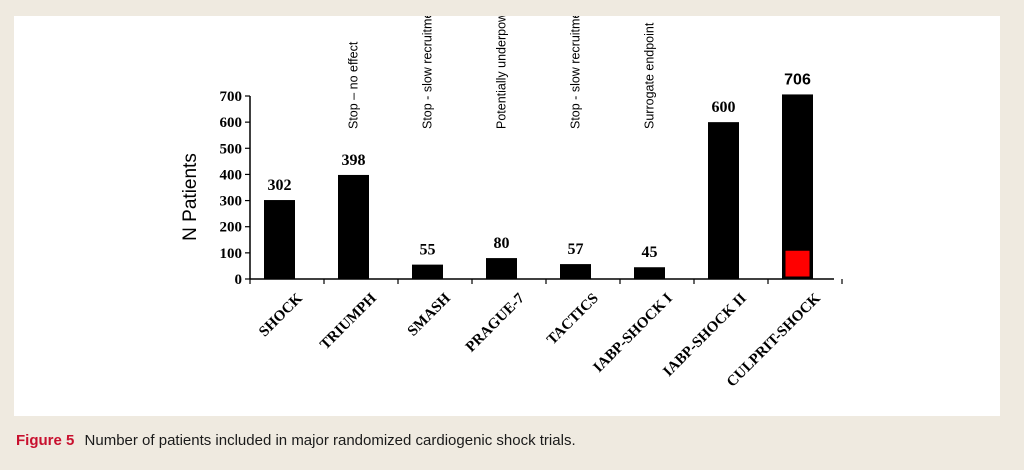  I want to click on bar-annotation: Potentially underpowered, so click(502, 72).